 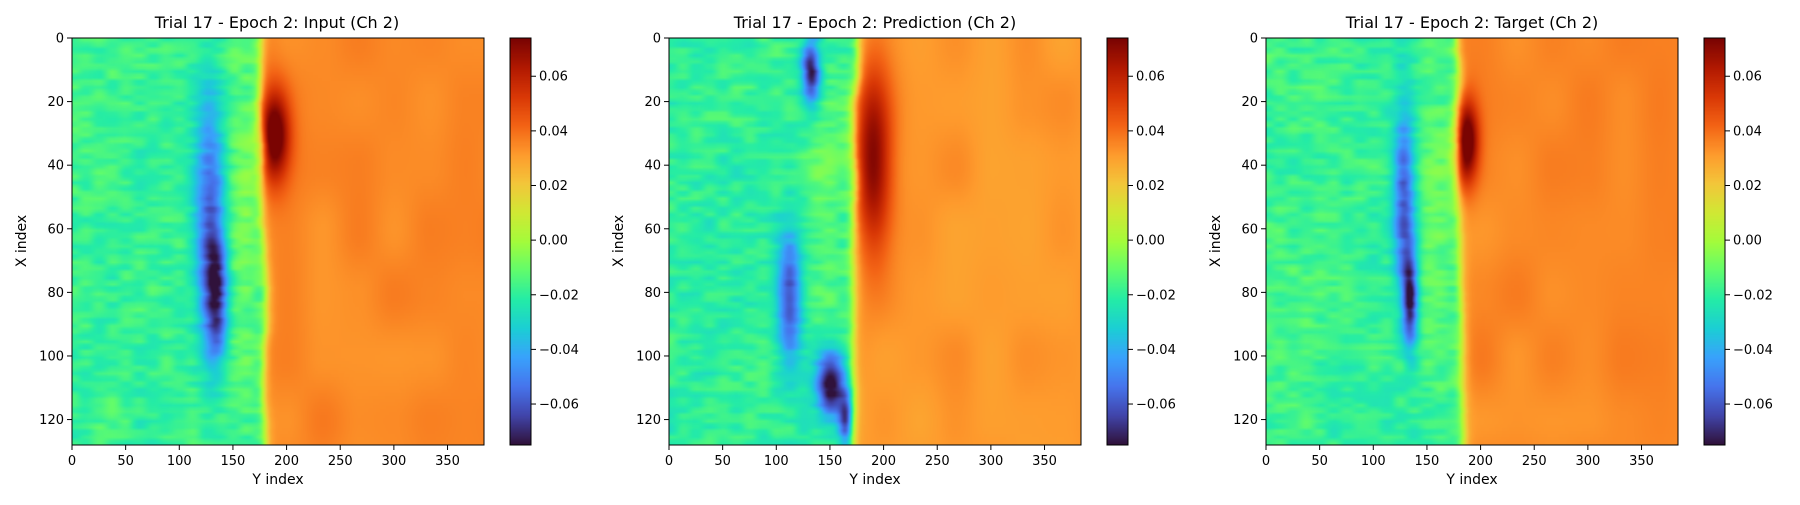 What do you see at coordinates (276, 22) in the screenshot?
I see `panel-title: Trial 17 - Epoch 2: Input (Ch 2)` at bounding box center [276, 22].